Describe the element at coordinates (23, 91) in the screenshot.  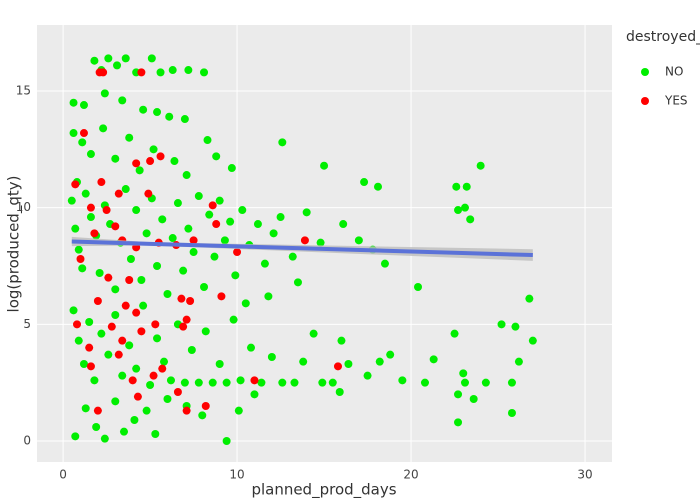
I see `y-tick-label: 15` at that location.